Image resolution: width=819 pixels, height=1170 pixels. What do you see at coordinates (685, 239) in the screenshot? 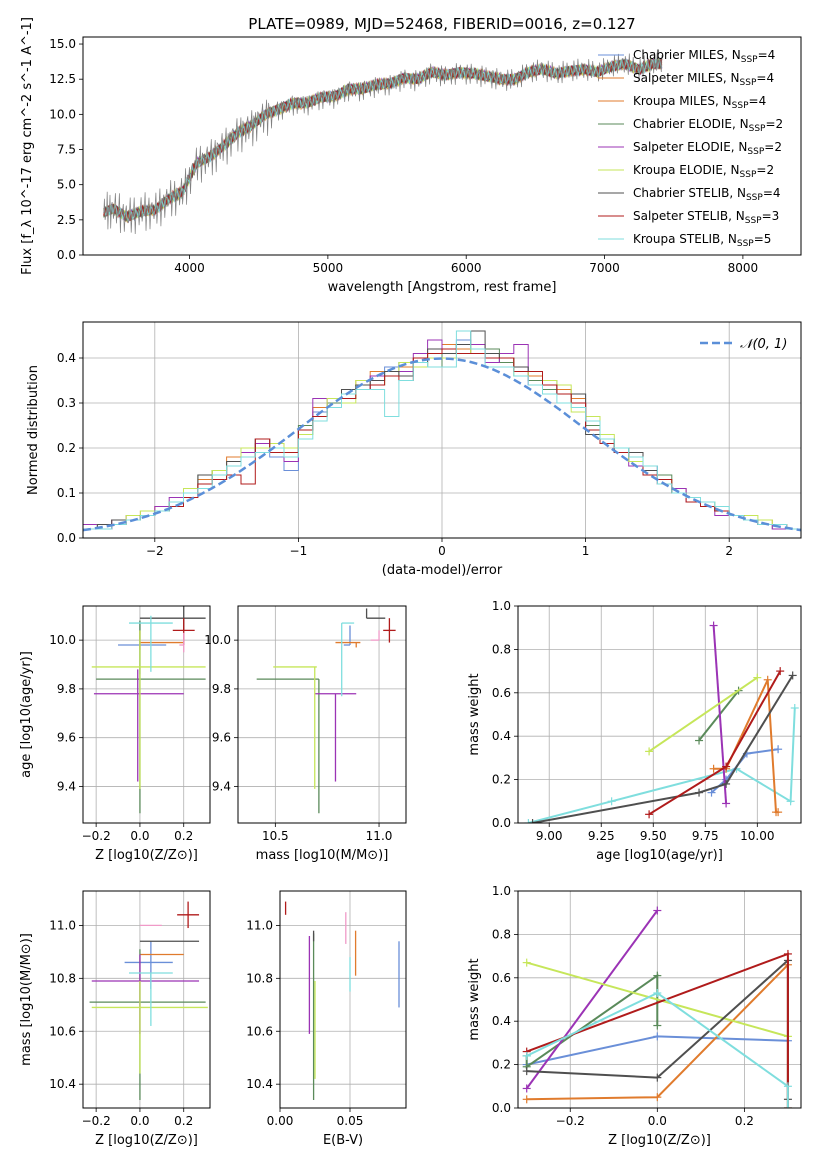
I see `legend-text: Kroupa STELIB, N` at bounding box center [685, 239].